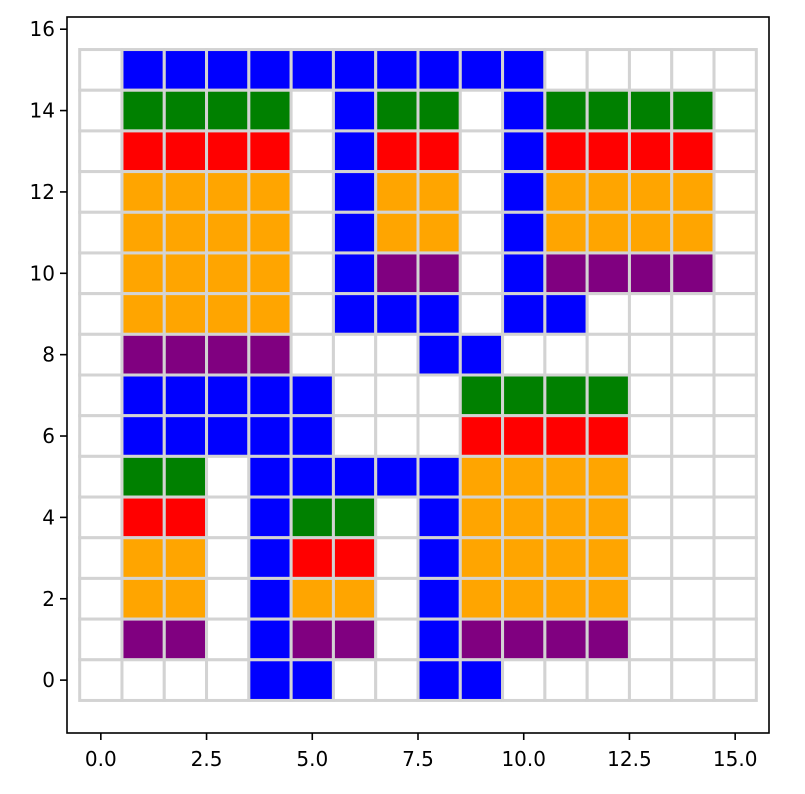 This screenshot has width=805, height=794. What do you see at coordinates (48, 517) in the screenshot?
I see `y-tick-label: 4` at bounding box center [48, 517].